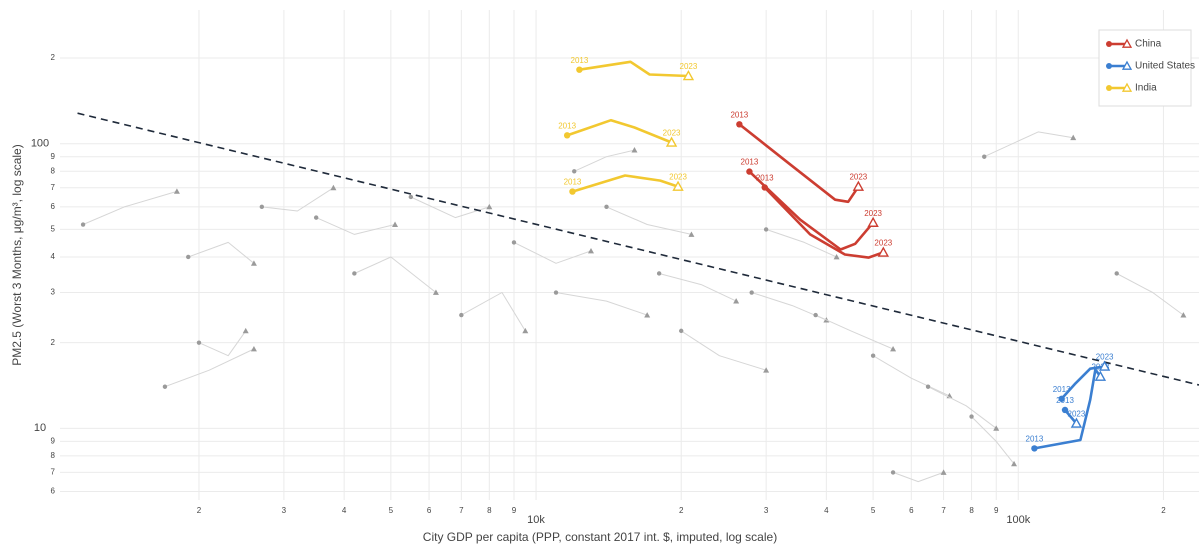 The image size is (1199, 555). I want to click on y-tick-label: 100, so click(40, 144).